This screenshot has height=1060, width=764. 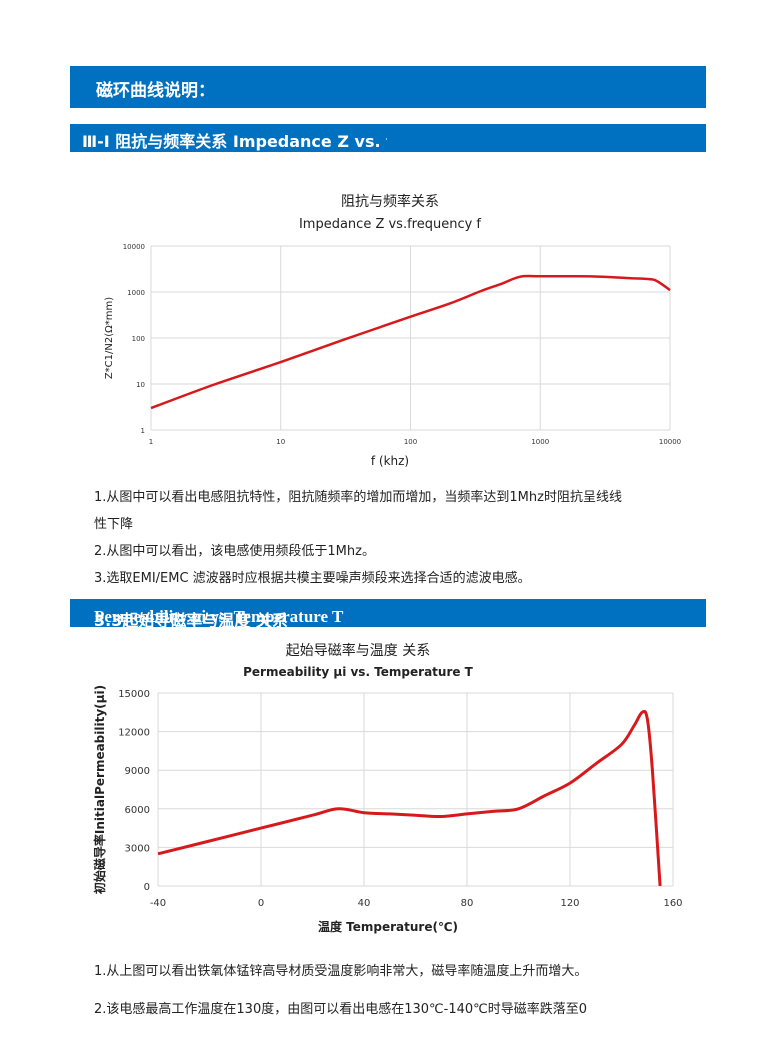 I want to click on impedance-note-2: 2.从图中可以看出，该电感使用频段低于1Mhz。, so click(x=234, y=551).